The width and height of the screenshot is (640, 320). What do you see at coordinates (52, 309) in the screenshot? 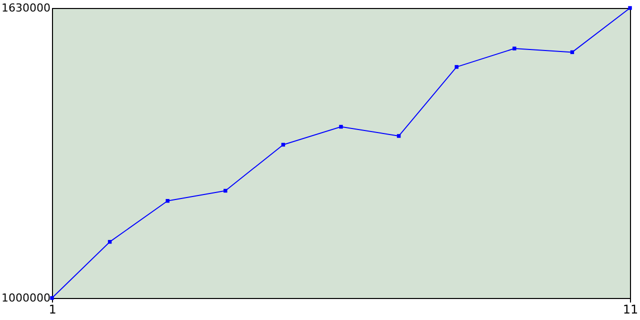
I see `x-tick-label: 1` at bounding box center [52, 309].